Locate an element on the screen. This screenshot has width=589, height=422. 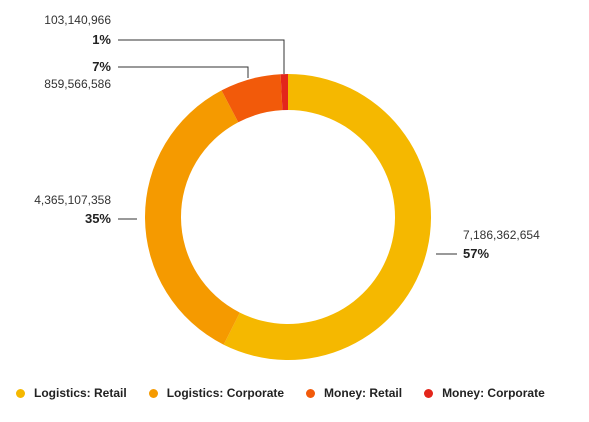
percent-label-logistics-retail: 57% is located at coordinates (476, 253).